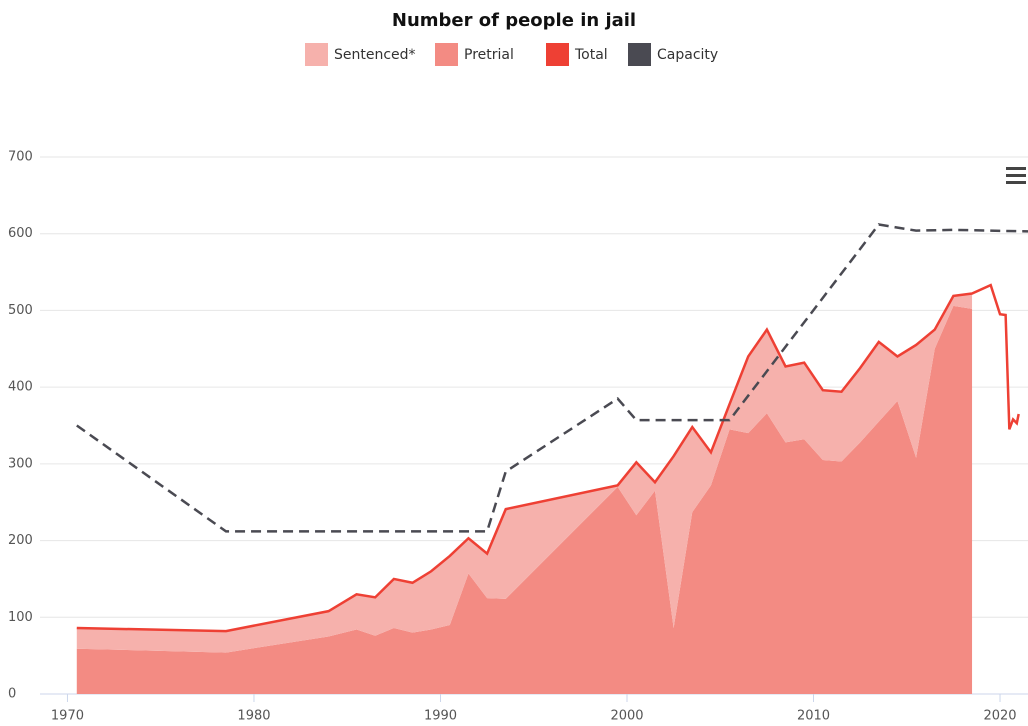 This screenshot has height=726, width=1028. I want to click on legend-label: Capacity, so click(687, 55).